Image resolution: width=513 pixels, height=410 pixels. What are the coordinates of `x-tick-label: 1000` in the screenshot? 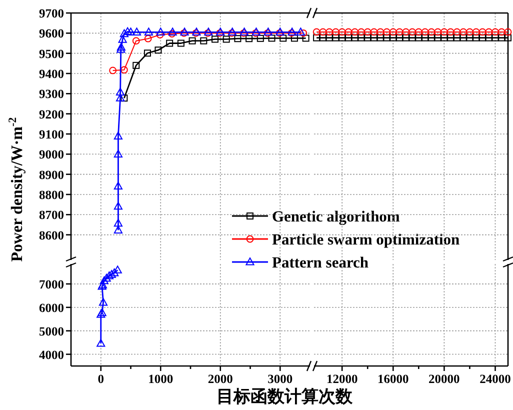 It's located at (161, 379).